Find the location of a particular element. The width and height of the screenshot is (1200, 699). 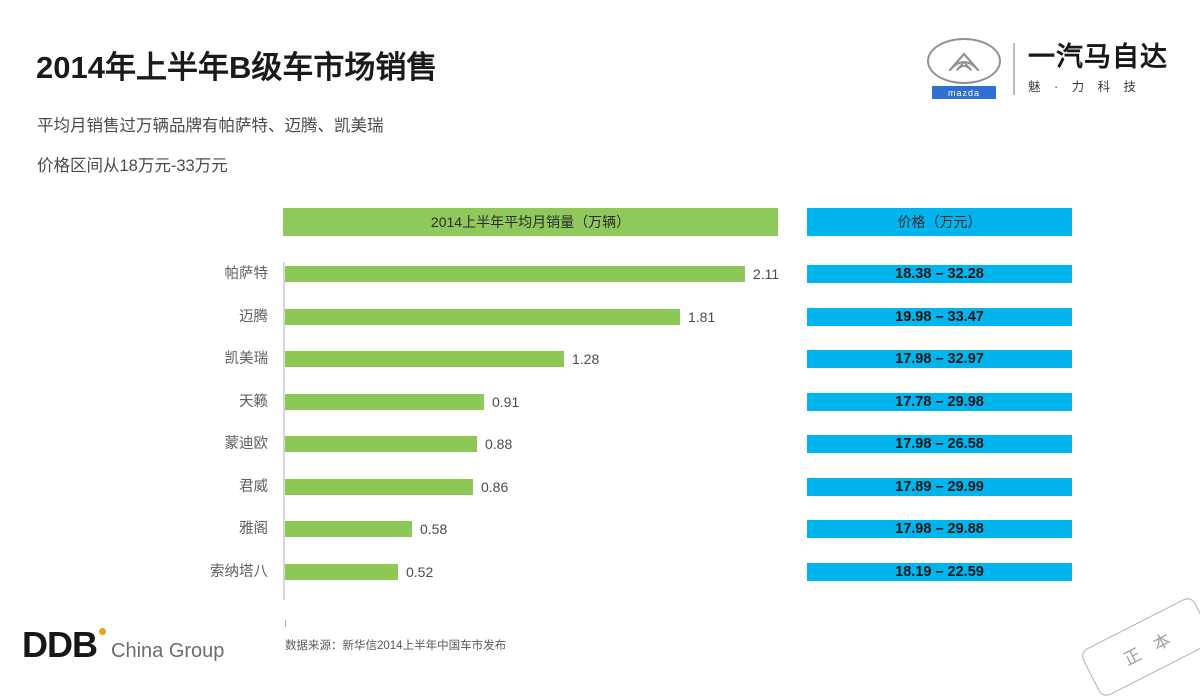

mazda-wing-icon is located at coordinates (964, 61).